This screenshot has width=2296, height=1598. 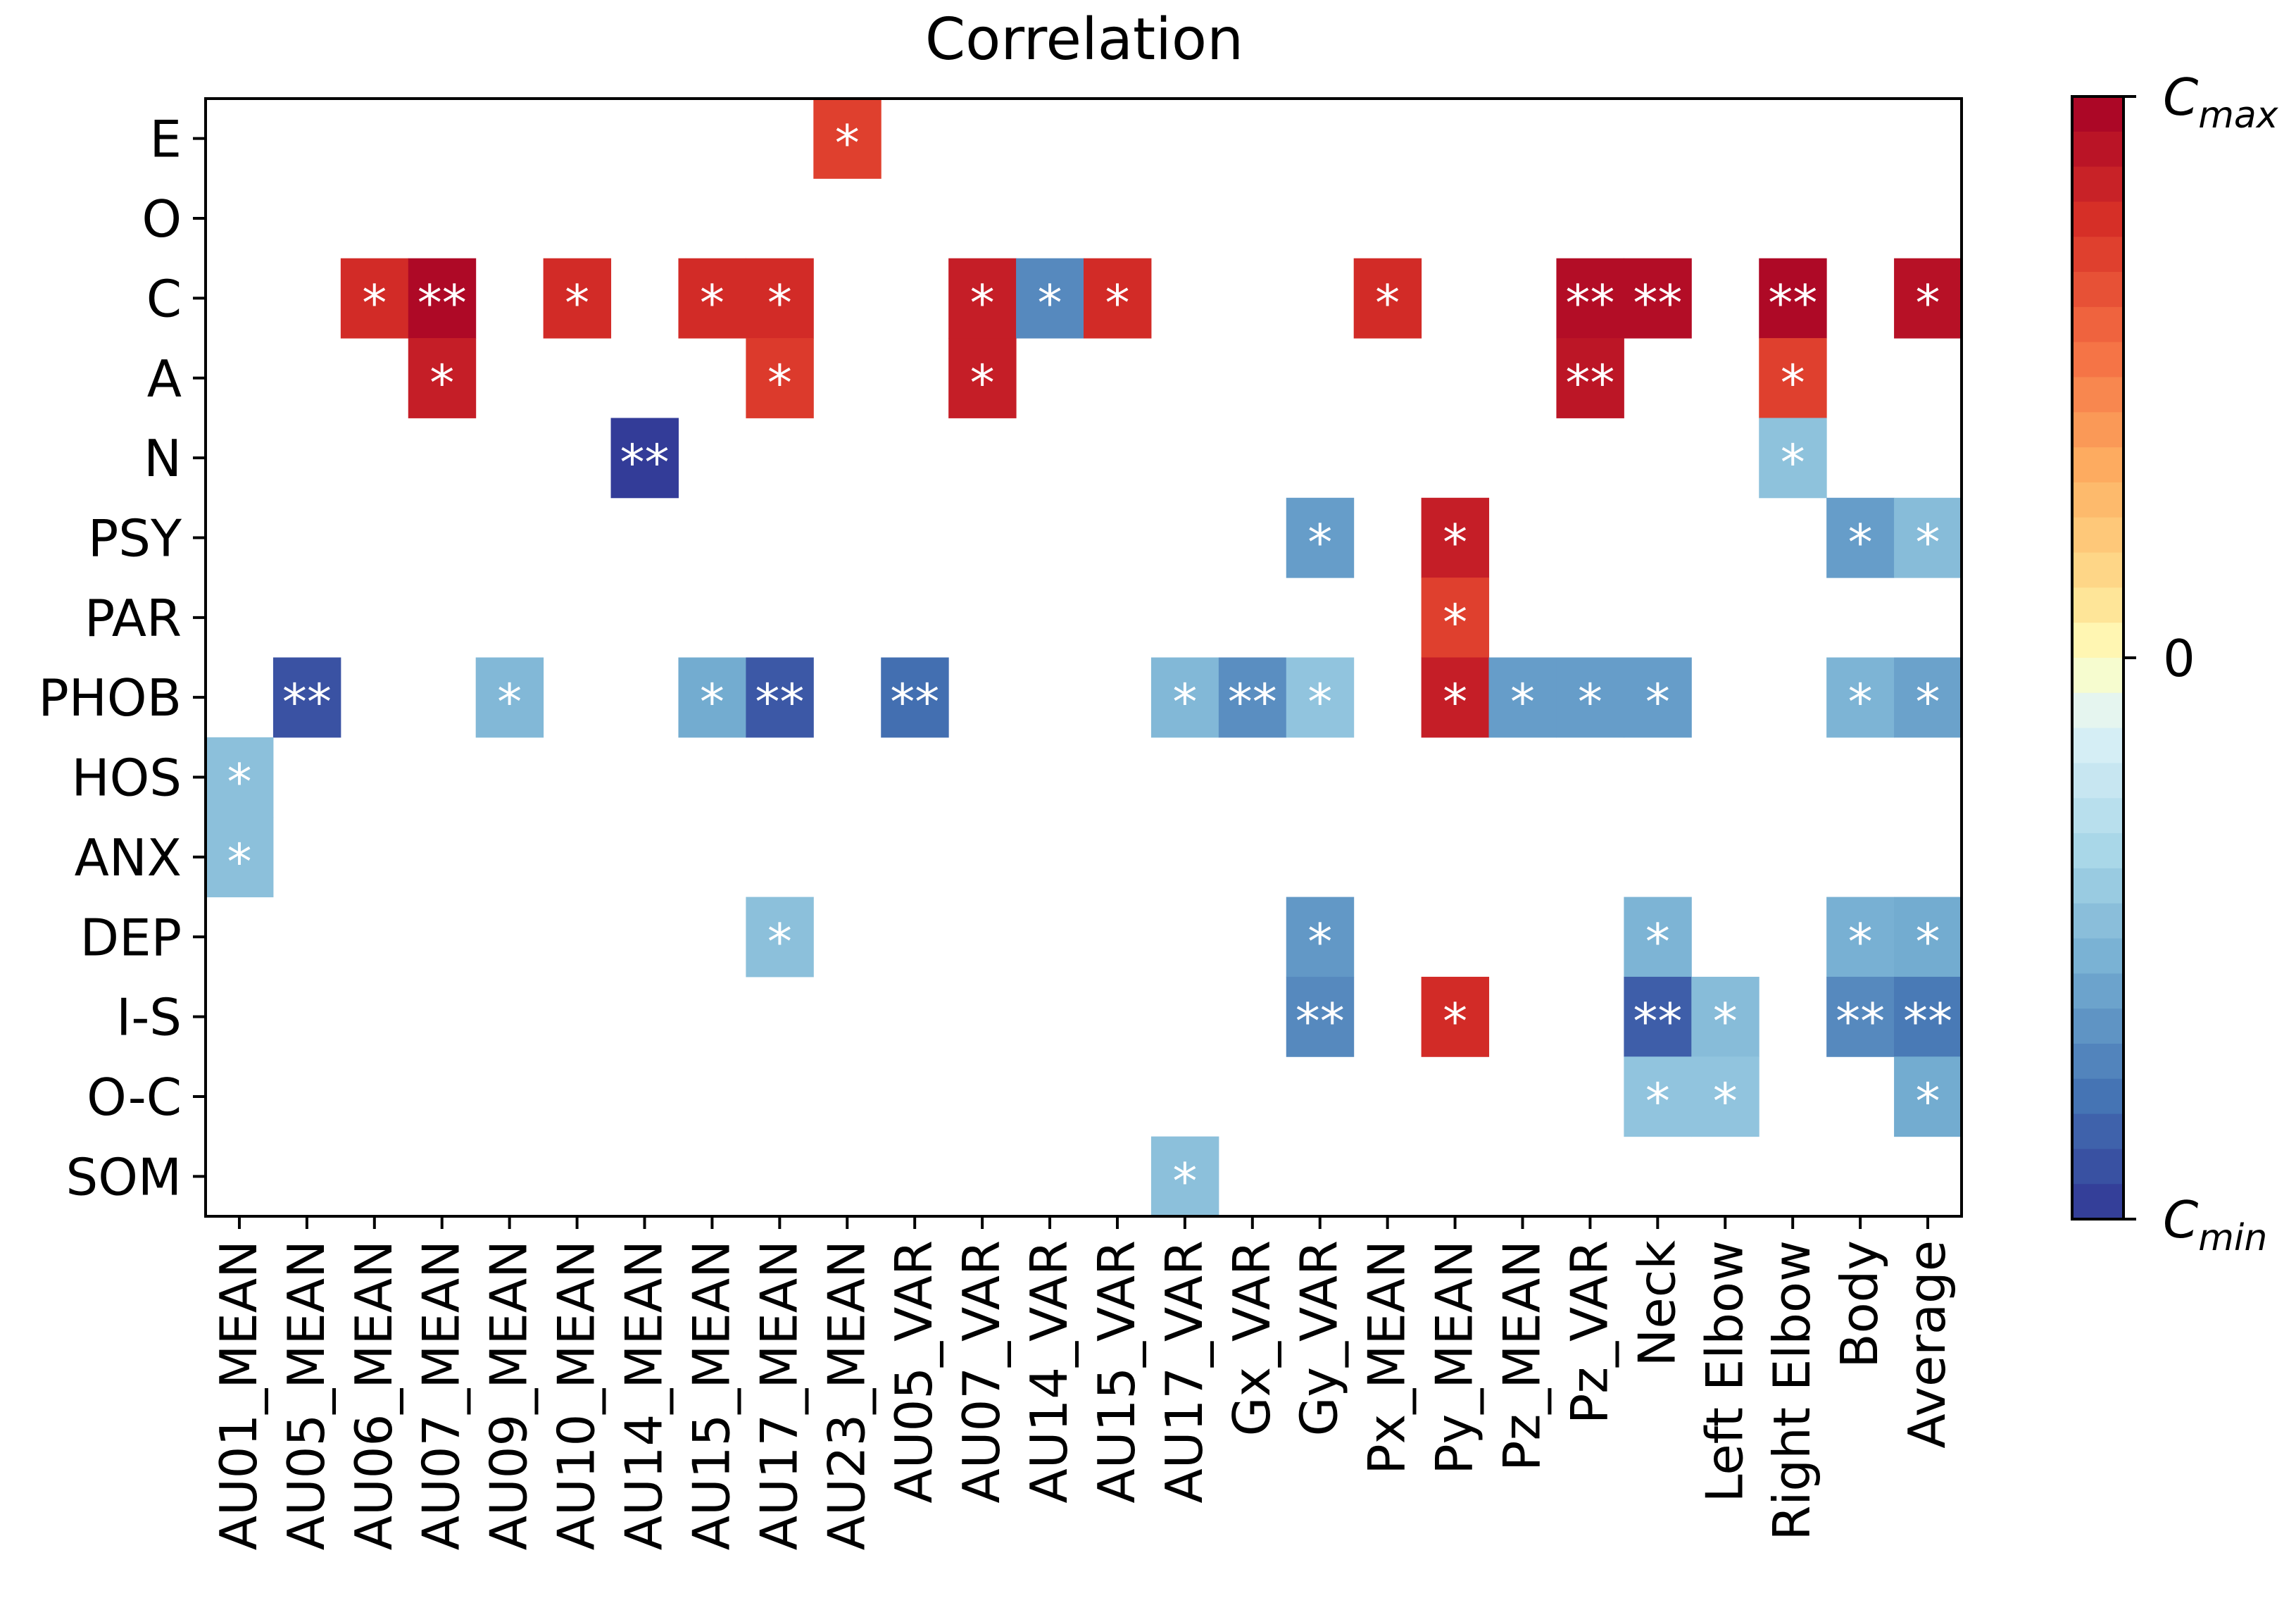 What do you see at coordinates (1589, 1332) in the screenshot?
I see `x-tick-label: Pz_VAR` at bounding box center [1589, 1332].